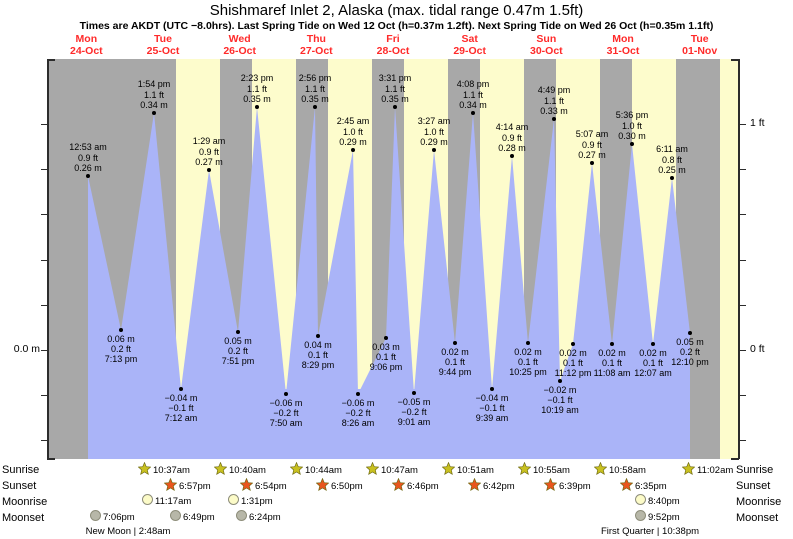 The image size is (793, 539). What do you see at coordinates (247, 470) in the screenshot?
I see `astro-time: 10:40am` at bounding box center [247, 470].